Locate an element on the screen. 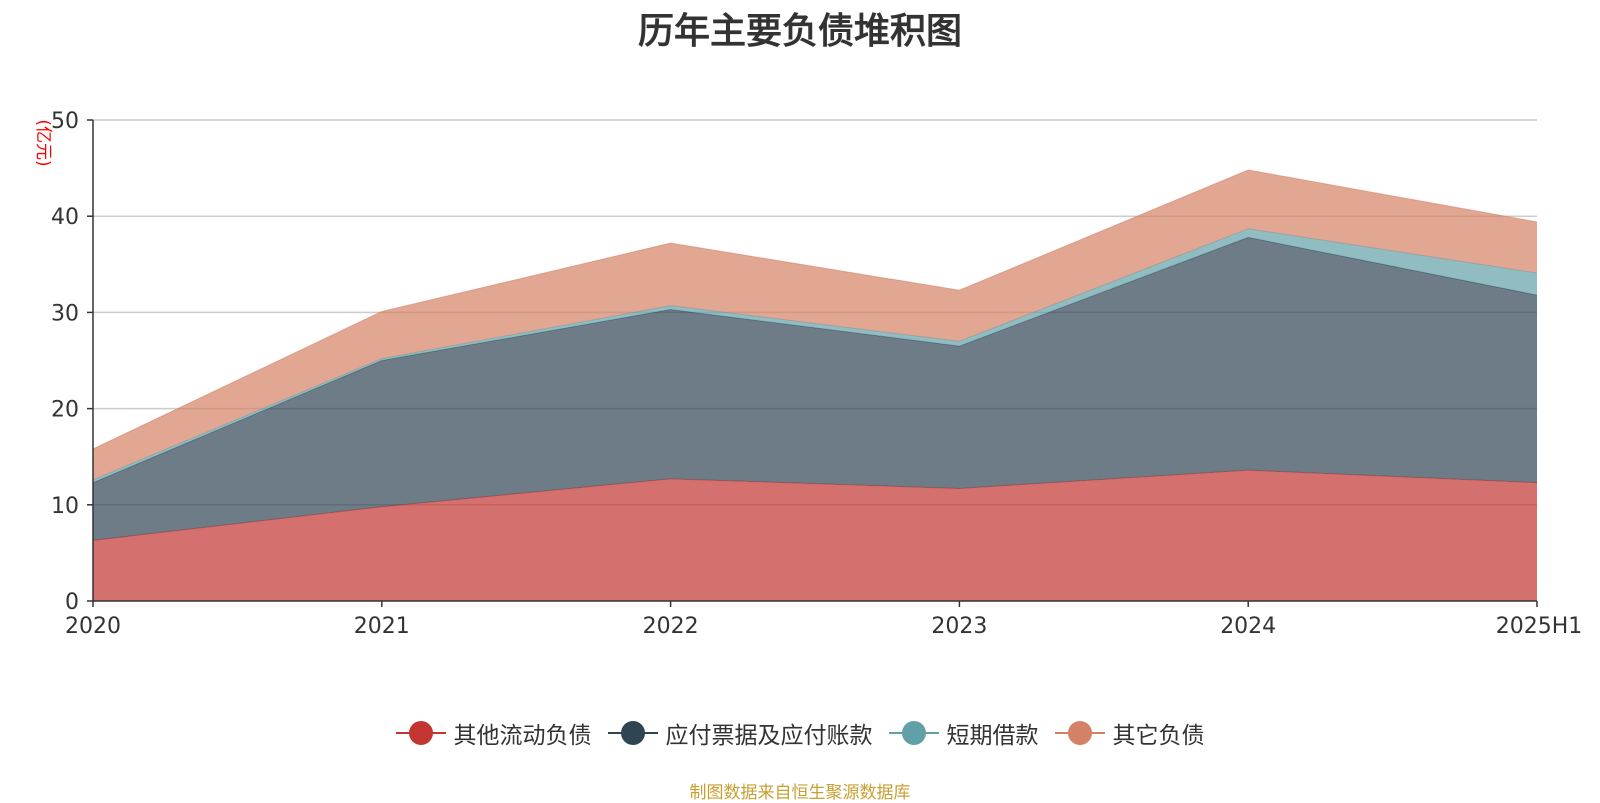  x-tick-label: 2022 is located at coordinates (671, 626).